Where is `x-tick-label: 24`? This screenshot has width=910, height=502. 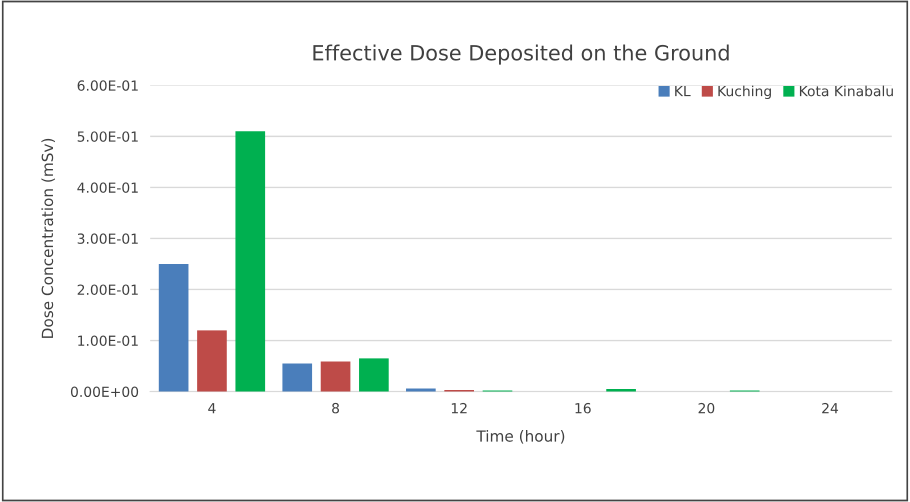 x-tick-label: 24 is located at coordinates (830, 408).